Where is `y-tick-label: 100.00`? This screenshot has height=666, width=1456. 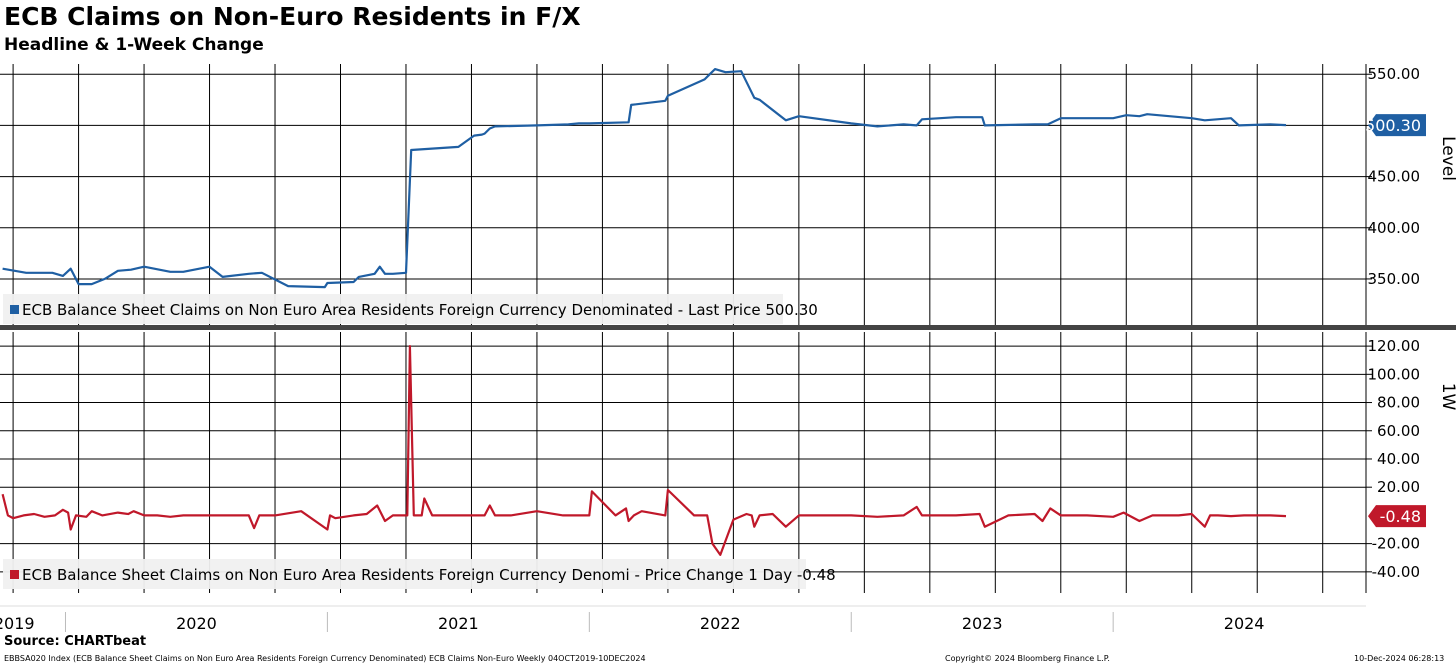
y-tick-label: 100.00 is located at coordinates (1394, 374).